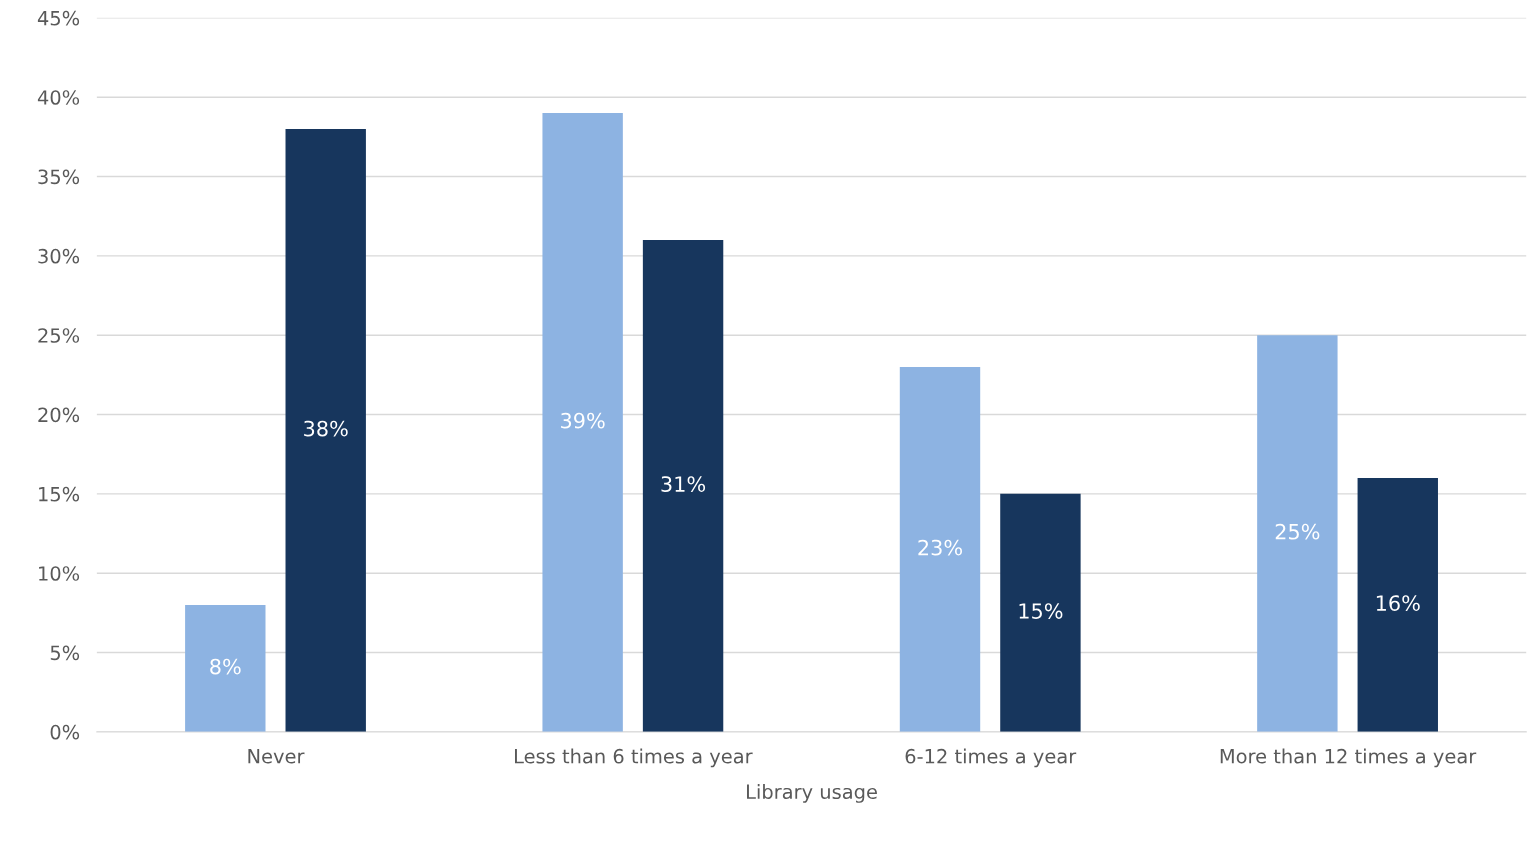 This screenshot has height=850, width=1537. Describe the element at coordinates (59, 256) in the screenshot. I see `y-tick-label: 30%` at that location.